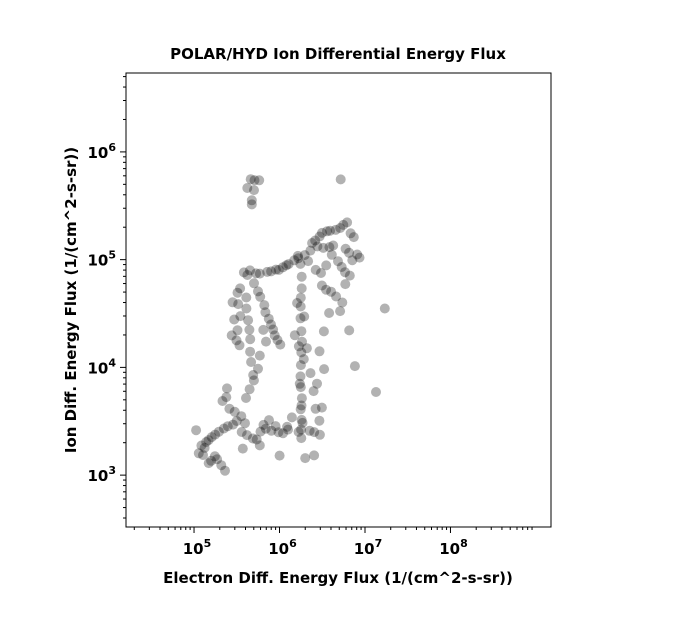 Image resolution: width=677 pixels, height=619 pixels. I want to click on y-tick-label: 106, so click(101, 151).